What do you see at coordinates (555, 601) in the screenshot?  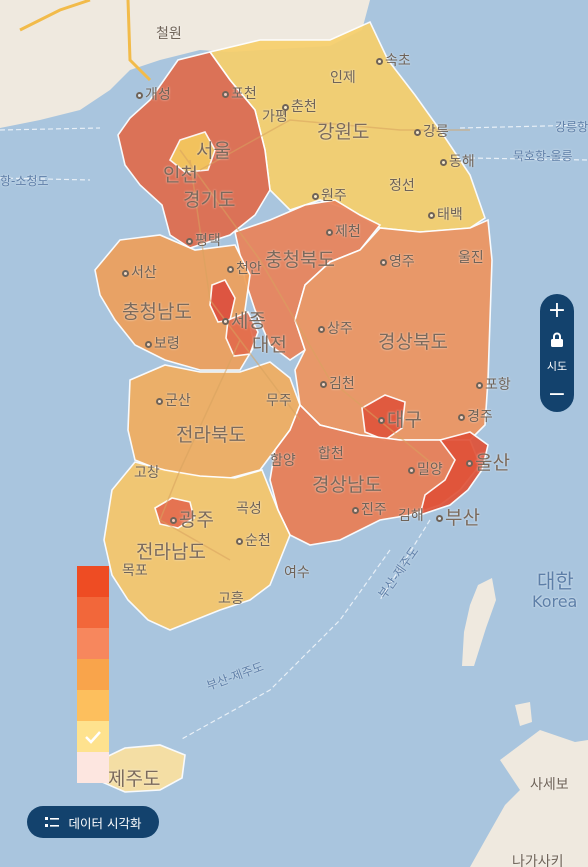 I see `label-korea: Korea` at bounding box center [555, 601].